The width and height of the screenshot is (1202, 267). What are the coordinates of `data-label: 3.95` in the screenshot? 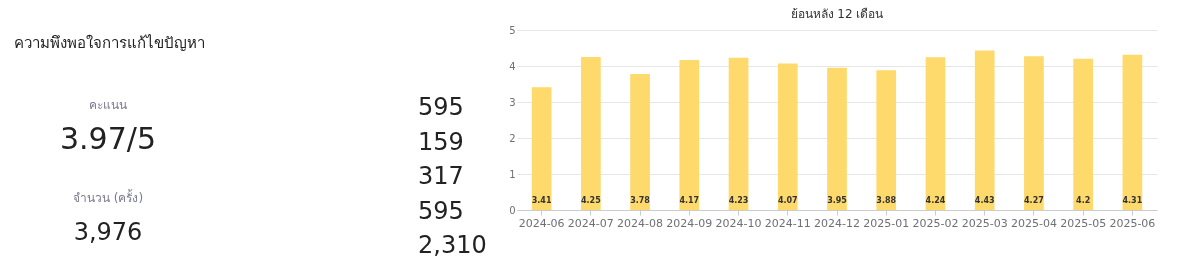 It's located at (837, 200).